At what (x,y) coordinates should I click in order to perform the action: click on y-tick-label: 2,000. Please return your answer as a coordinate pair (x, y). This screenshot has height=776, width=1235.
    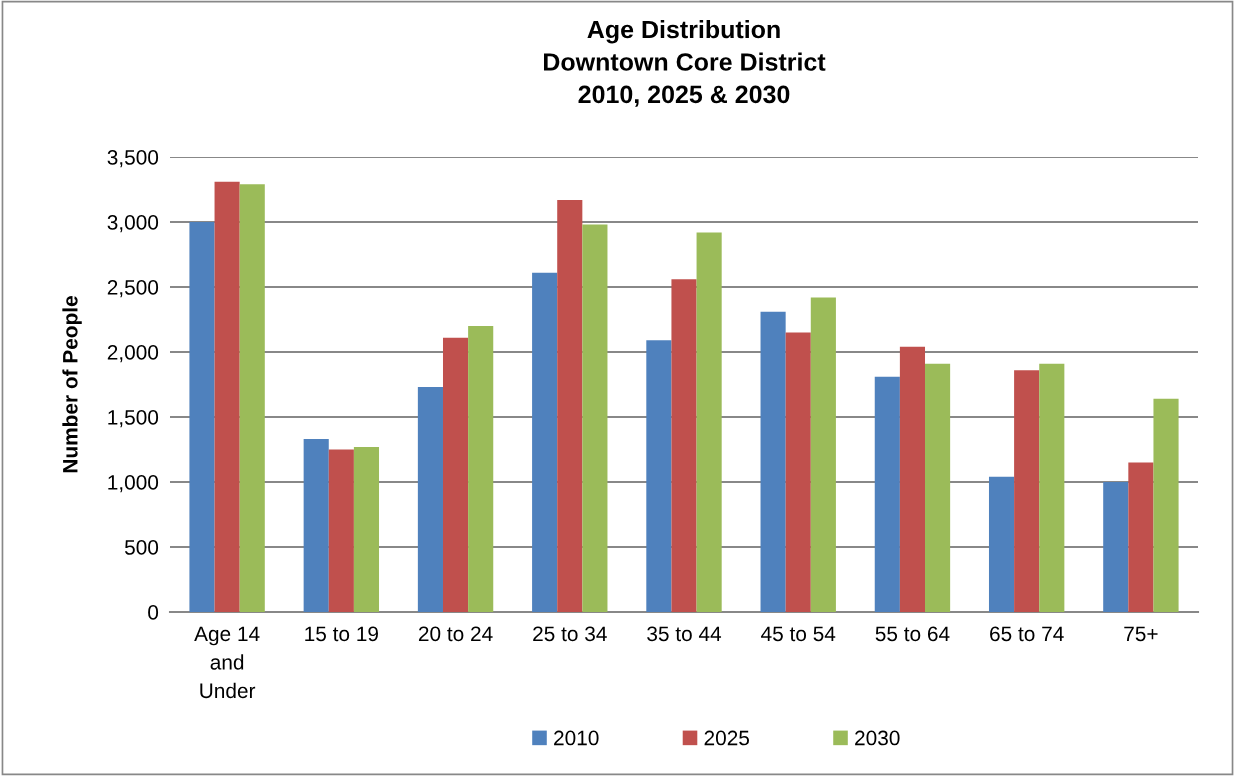
    Looking at the image, I should click on (133, 354).